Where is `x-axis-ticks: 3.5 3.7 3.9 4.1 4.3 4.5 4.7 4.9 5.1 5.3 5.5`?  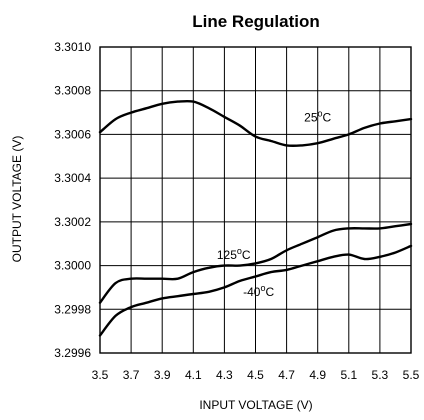
x-axis-ticks: 3.5 3.7 3.9 4.1 4.3 4.5 4.7 4.9 5.1 5.3 5.5 is located at coordinates (256, 375).